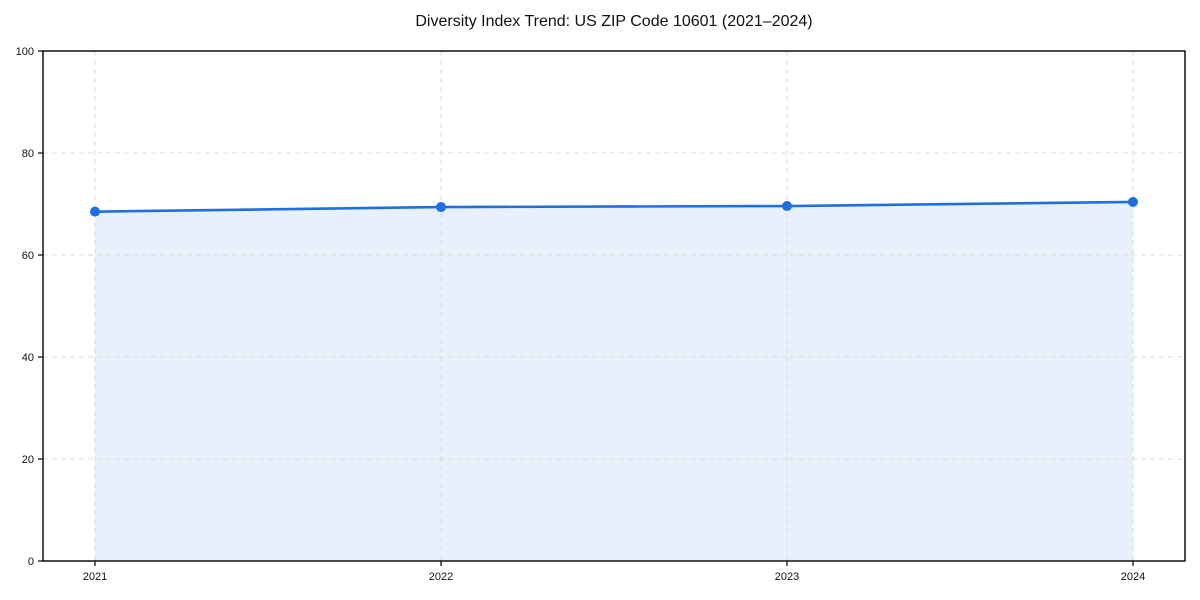  Describe the element at coordinates (95, 577) in the screenshot. I see `x-tick-label: 2021` at that location.